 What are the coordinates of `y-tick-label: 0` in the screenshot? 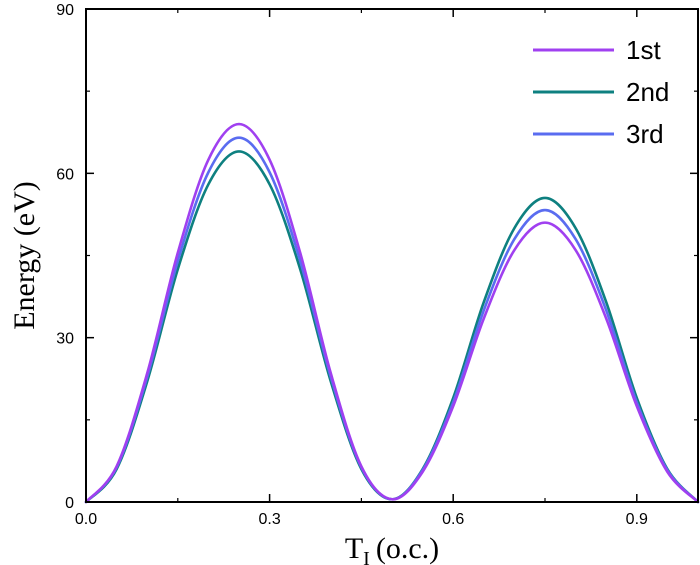 It's located at (69, 503).